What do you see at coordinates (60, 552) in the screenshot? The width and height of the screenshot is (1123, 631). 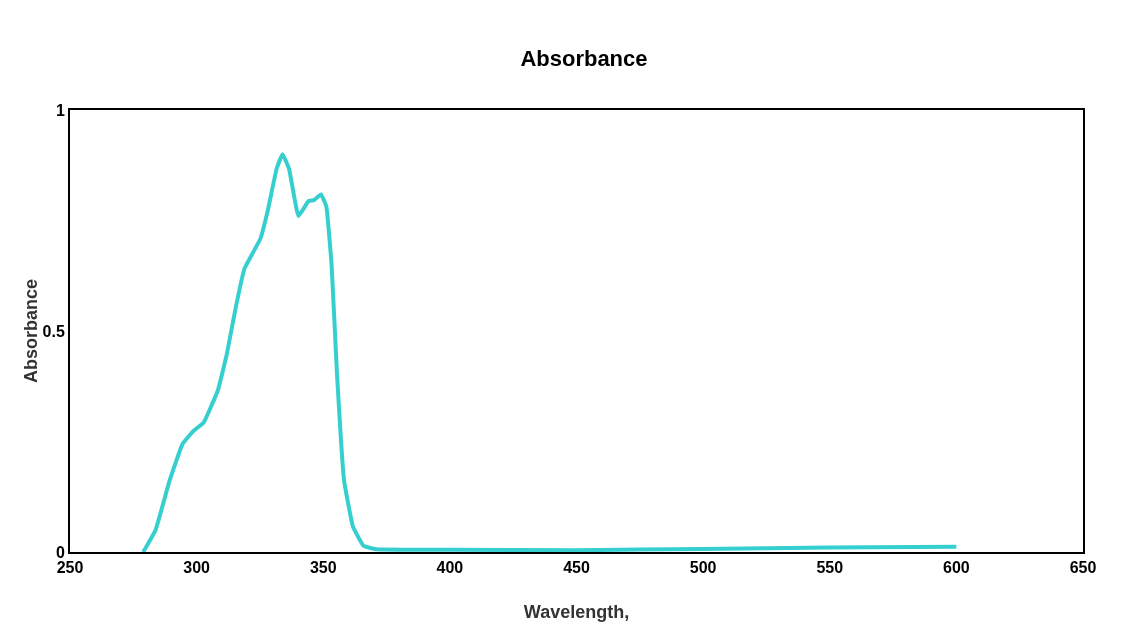 I see `y-tick-label: 0` at bounding box center [60, 552].